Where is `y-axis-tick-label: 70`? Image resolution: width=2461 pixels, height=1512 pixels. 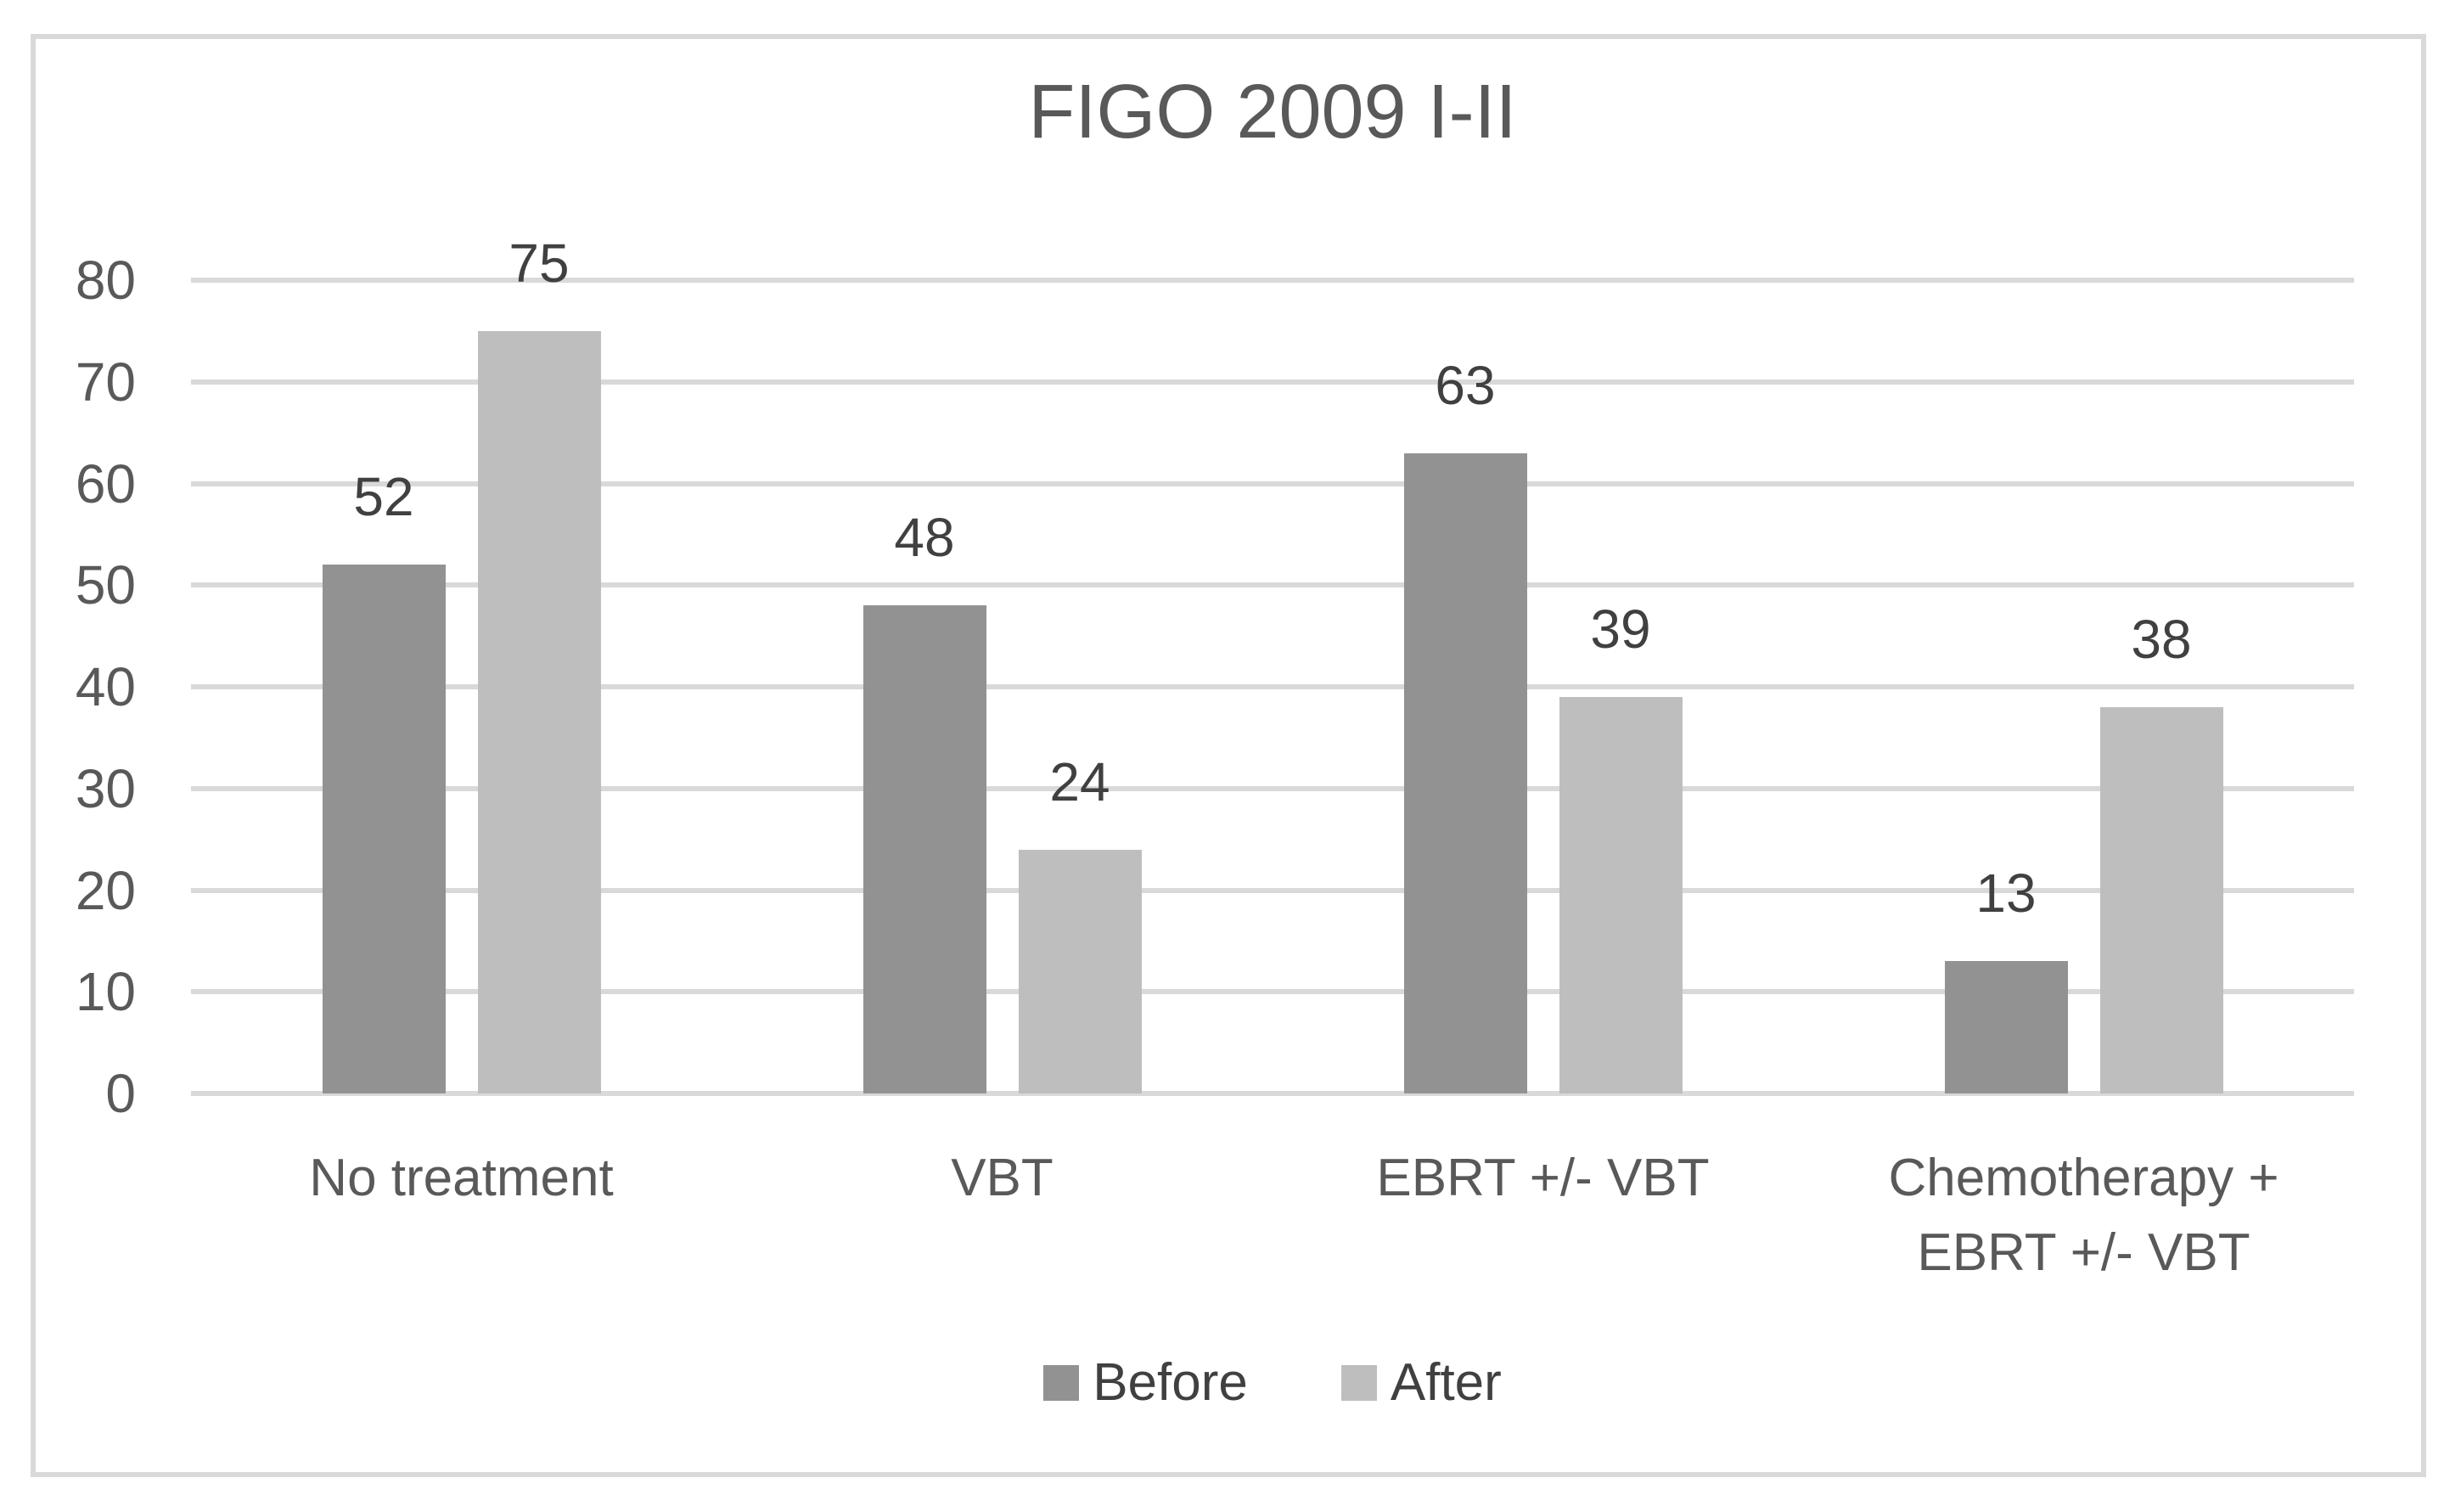 y-axis-tick-label: 70 is located at coordinates (105, 382).